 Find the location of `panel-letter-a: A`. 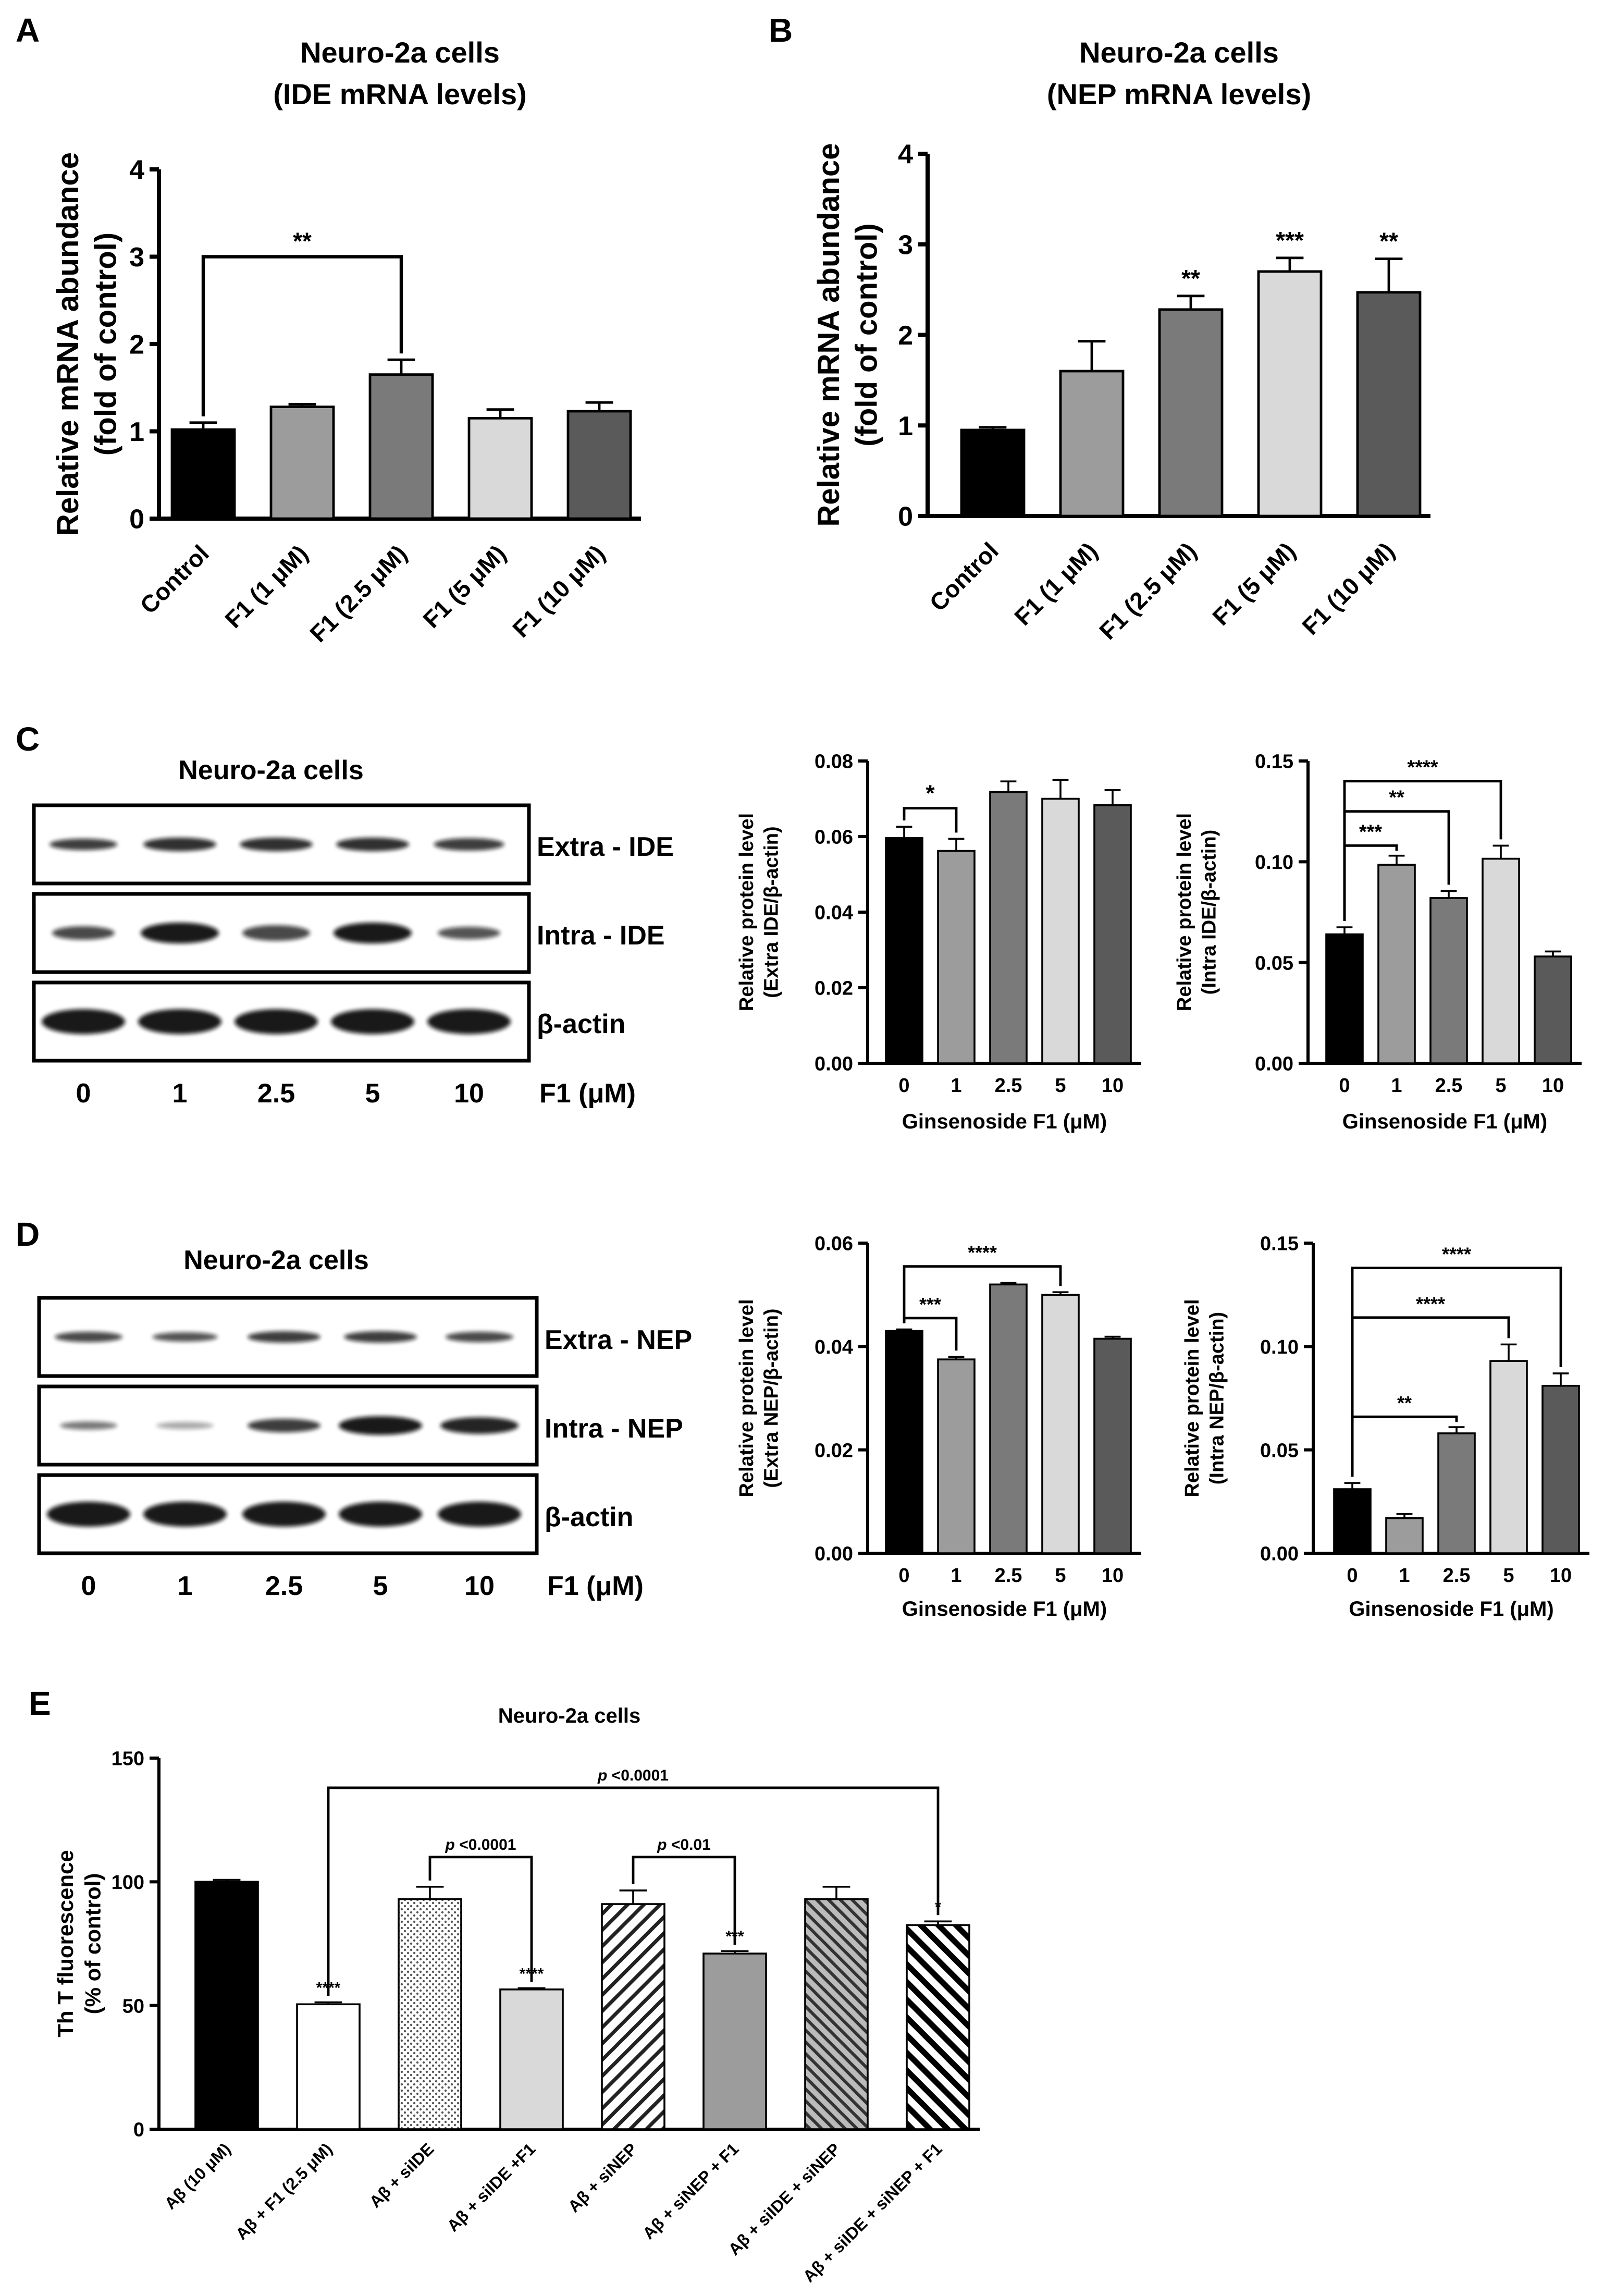

panel-letter-a: A is located at coordinates (28, 30).